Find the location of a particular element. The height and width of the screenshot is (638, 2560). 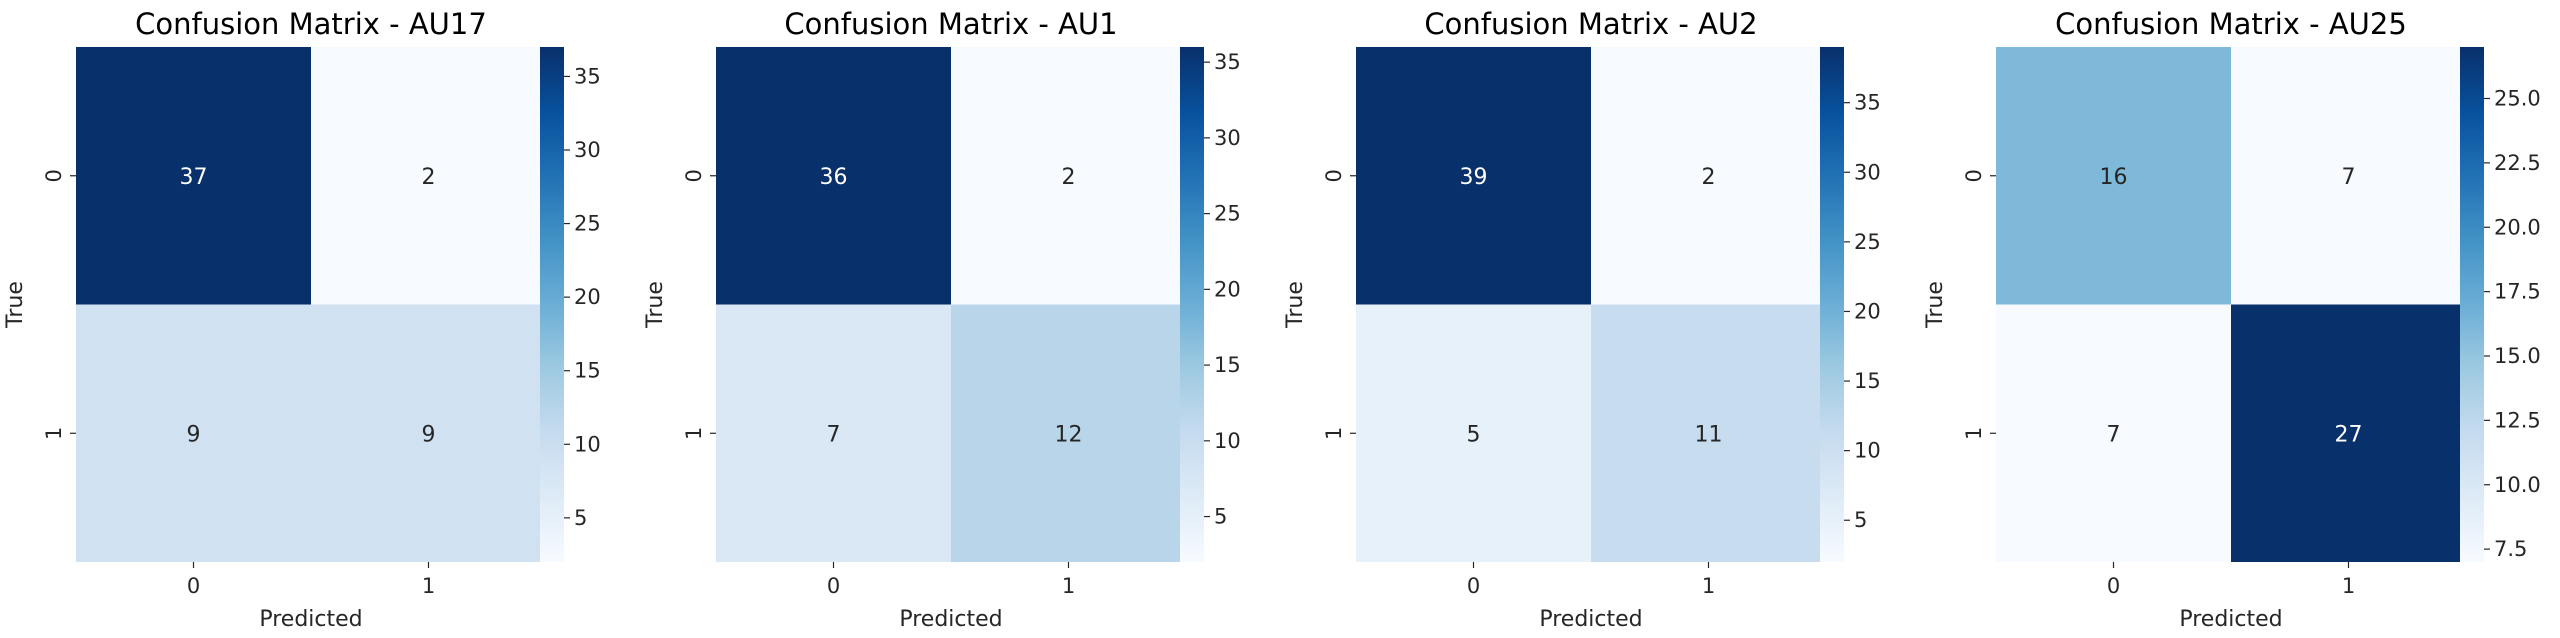

cell-value-label: 5 is located at coordinates (1474, 434).